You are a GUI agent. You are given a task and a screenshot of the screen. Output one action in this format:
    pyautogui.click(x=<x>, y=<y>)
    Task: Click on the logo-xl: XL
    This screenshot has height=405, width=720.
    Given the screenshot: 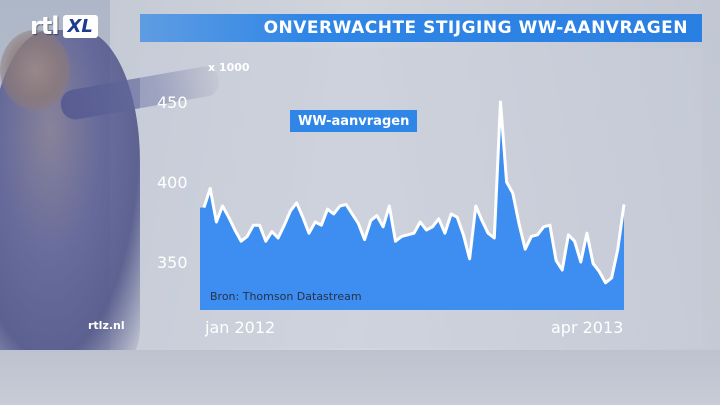 What is the action you would take?
    pyautogui.click(x=80, y=26)
    